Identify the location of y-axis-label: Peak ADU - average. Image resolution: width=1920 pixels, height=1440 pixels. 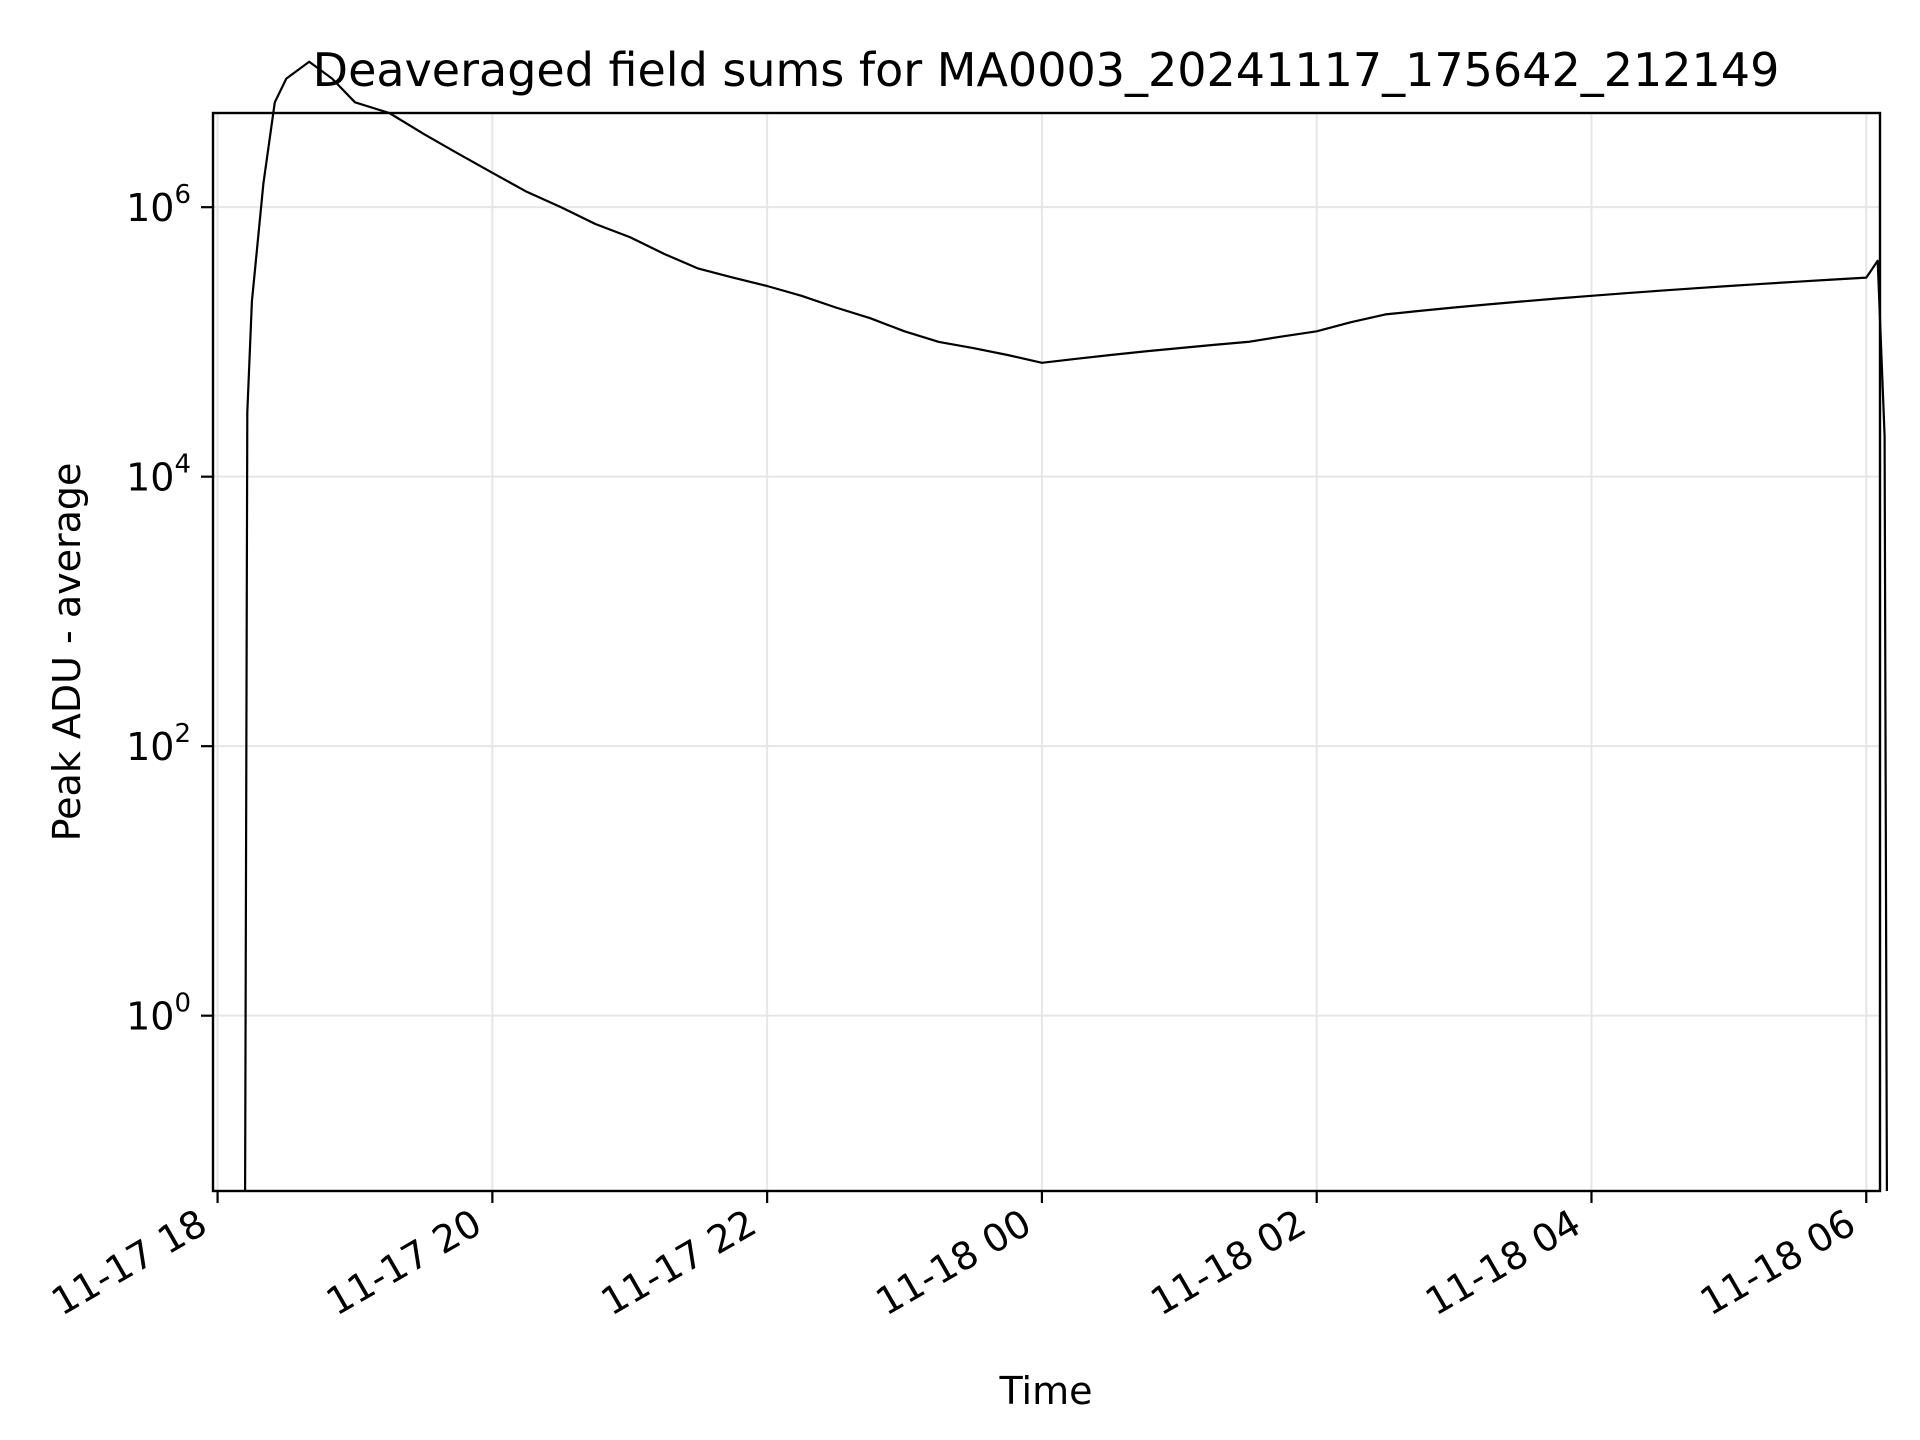
(67, 652).